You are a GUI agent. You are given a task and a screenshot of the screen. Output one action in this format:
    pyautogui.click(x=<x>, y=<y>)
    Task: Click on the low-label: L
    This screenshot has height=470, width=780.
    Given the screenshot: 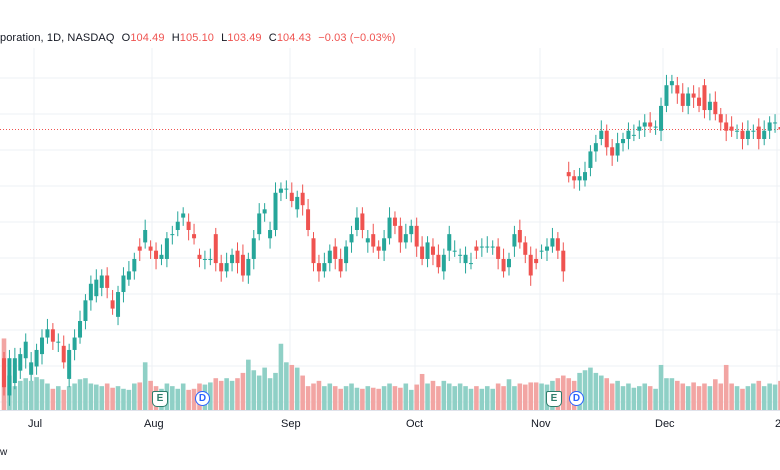 What is the action you would take?
    pyautogui.click(x=224, y=38)
    